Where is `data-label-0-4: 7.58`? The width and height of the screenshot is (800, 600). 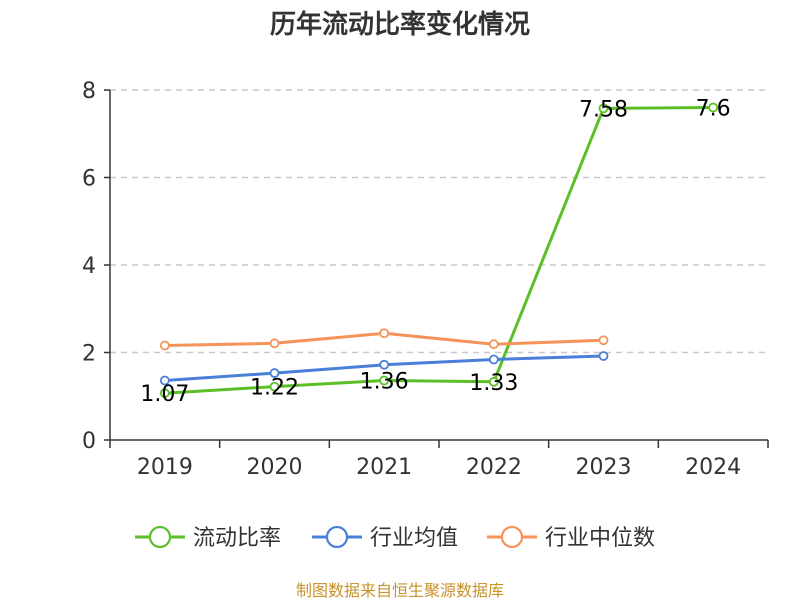
data-label-0-4: 7.58 is located at coordinates (603, 109).